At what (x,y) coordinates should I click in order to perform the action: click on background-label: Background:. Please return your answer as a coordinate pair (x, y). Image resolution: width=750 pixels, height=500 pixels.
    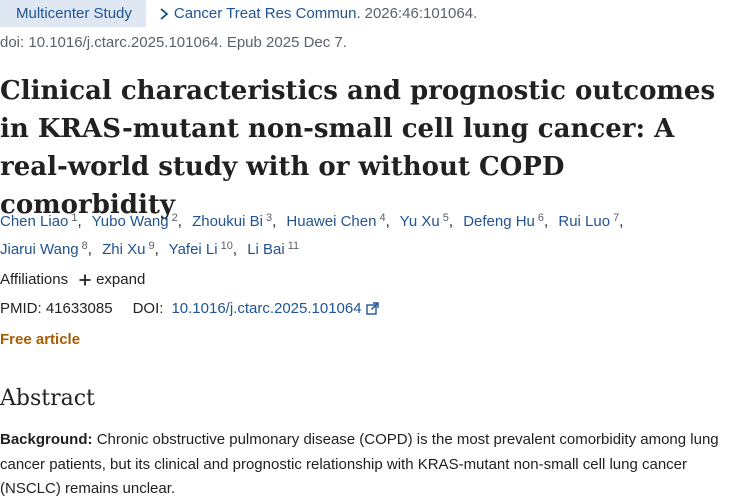
    Looking at the image, I should click on (46, 439).